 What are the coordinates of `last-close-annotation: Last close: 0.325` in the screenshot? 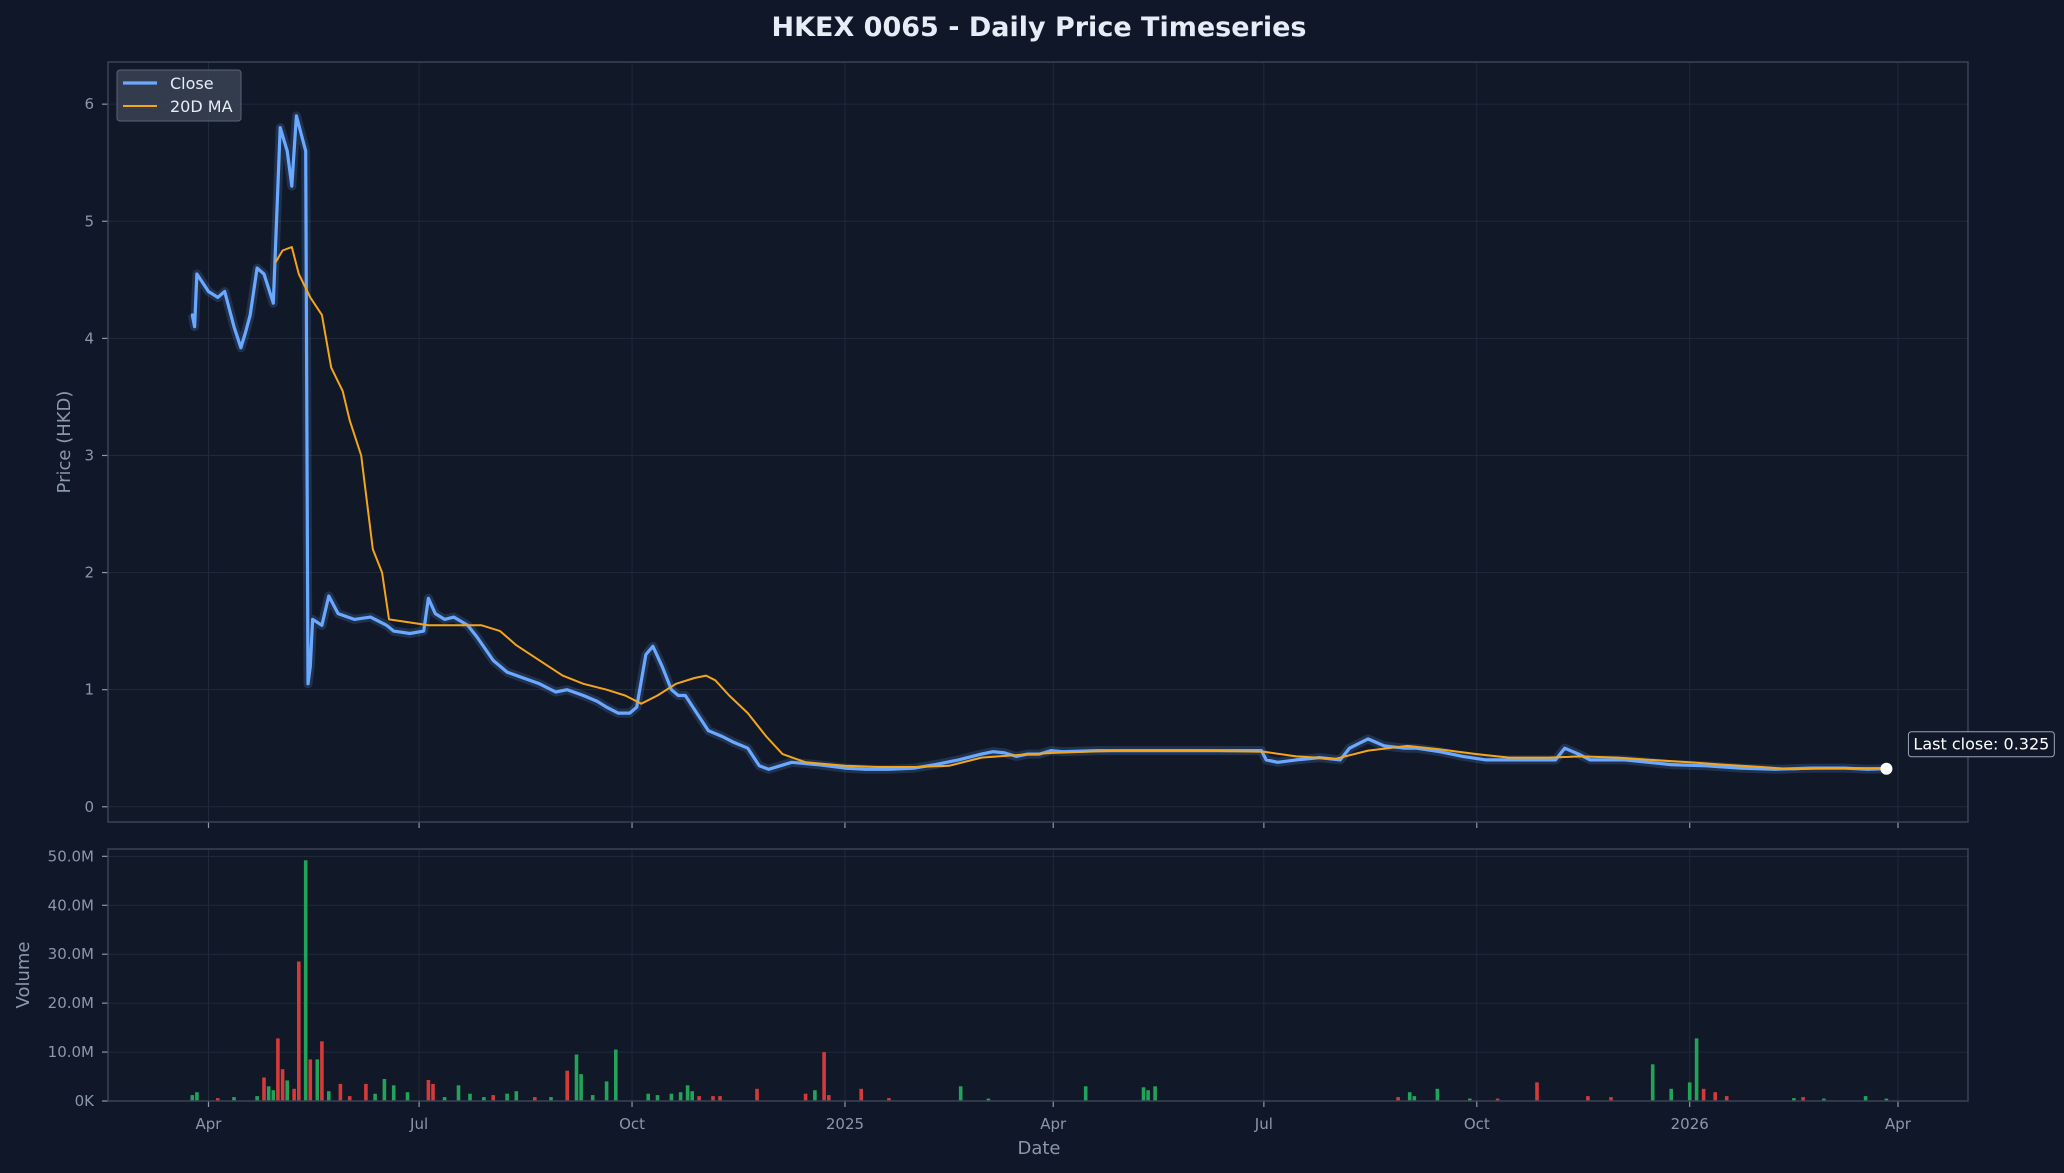 It's located at (1967, 753).